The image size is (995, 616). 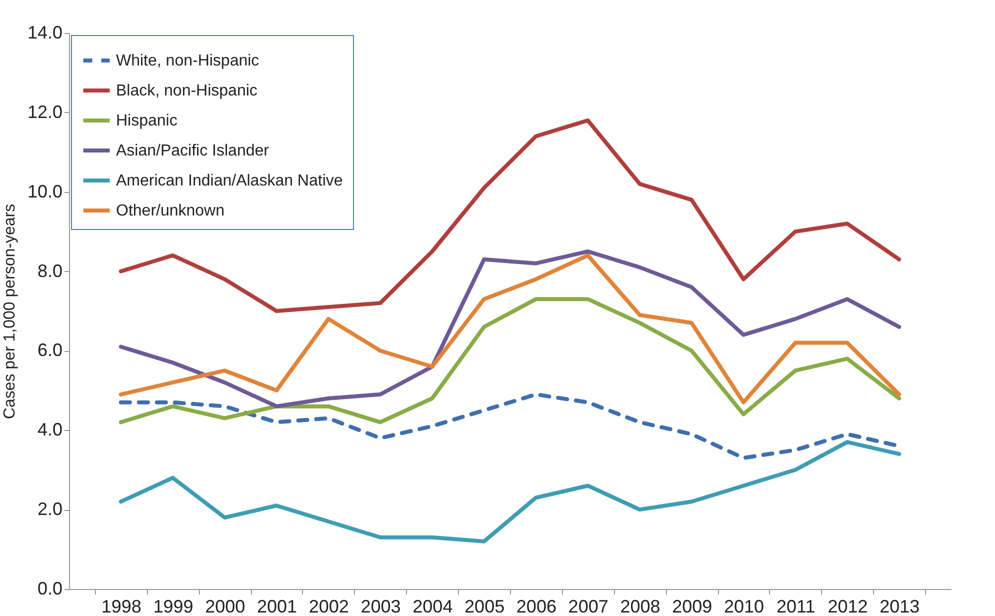 I want to click on legend-label: Black, non-Hispanic, so click(x=187, y=91).